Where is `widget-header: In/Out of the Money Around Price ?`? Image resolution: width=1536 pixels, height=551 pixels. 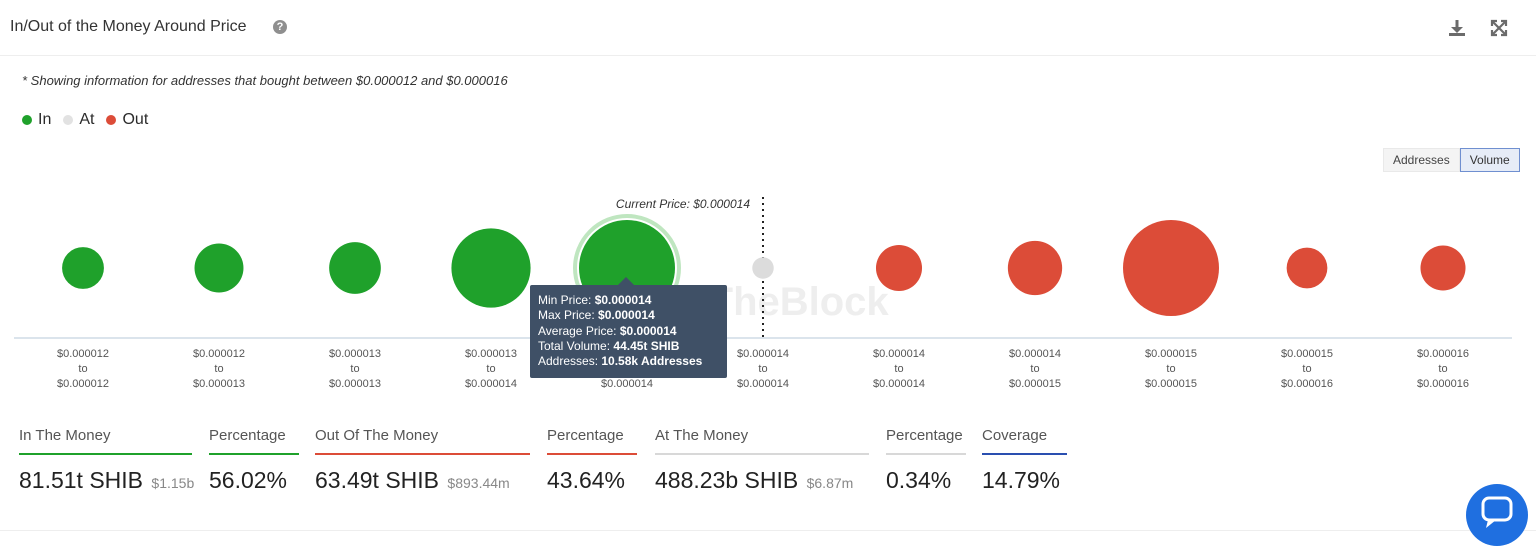 widget-header: In/Out of the Money Around Price ? is located at coordinates (768, 28).